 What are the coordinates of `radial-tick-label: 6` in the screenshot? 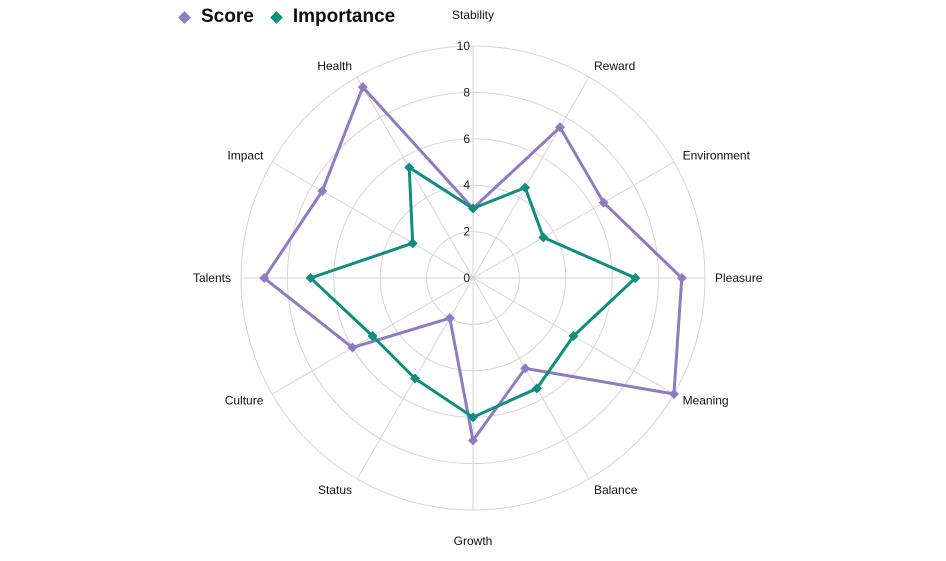 It's located at (466, 139).